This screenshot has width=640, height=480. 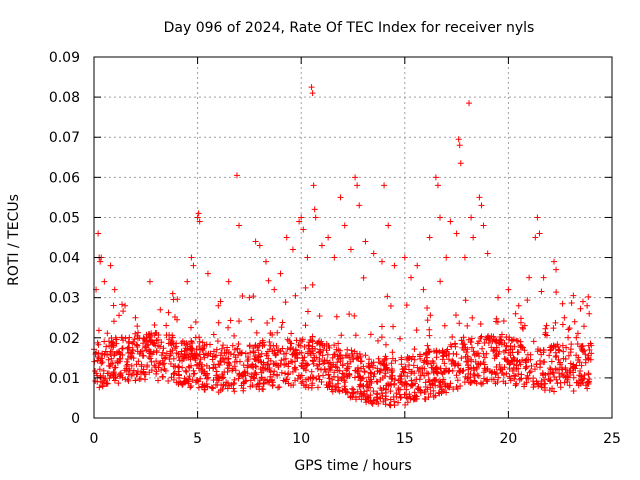 I want to click on x-tick-label: 10, so click(x=301, y=439).